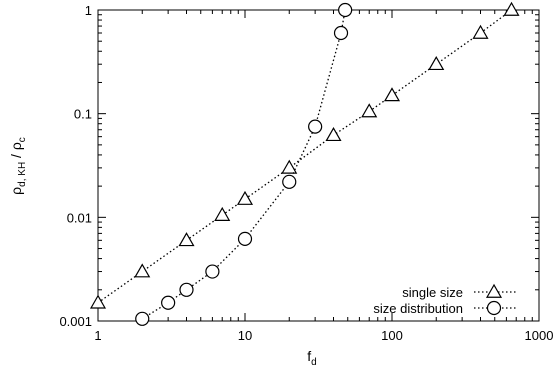 The width and height of the screenshot is (553, 373). I want to click on x-tick-label: 1, so click(97, 335).